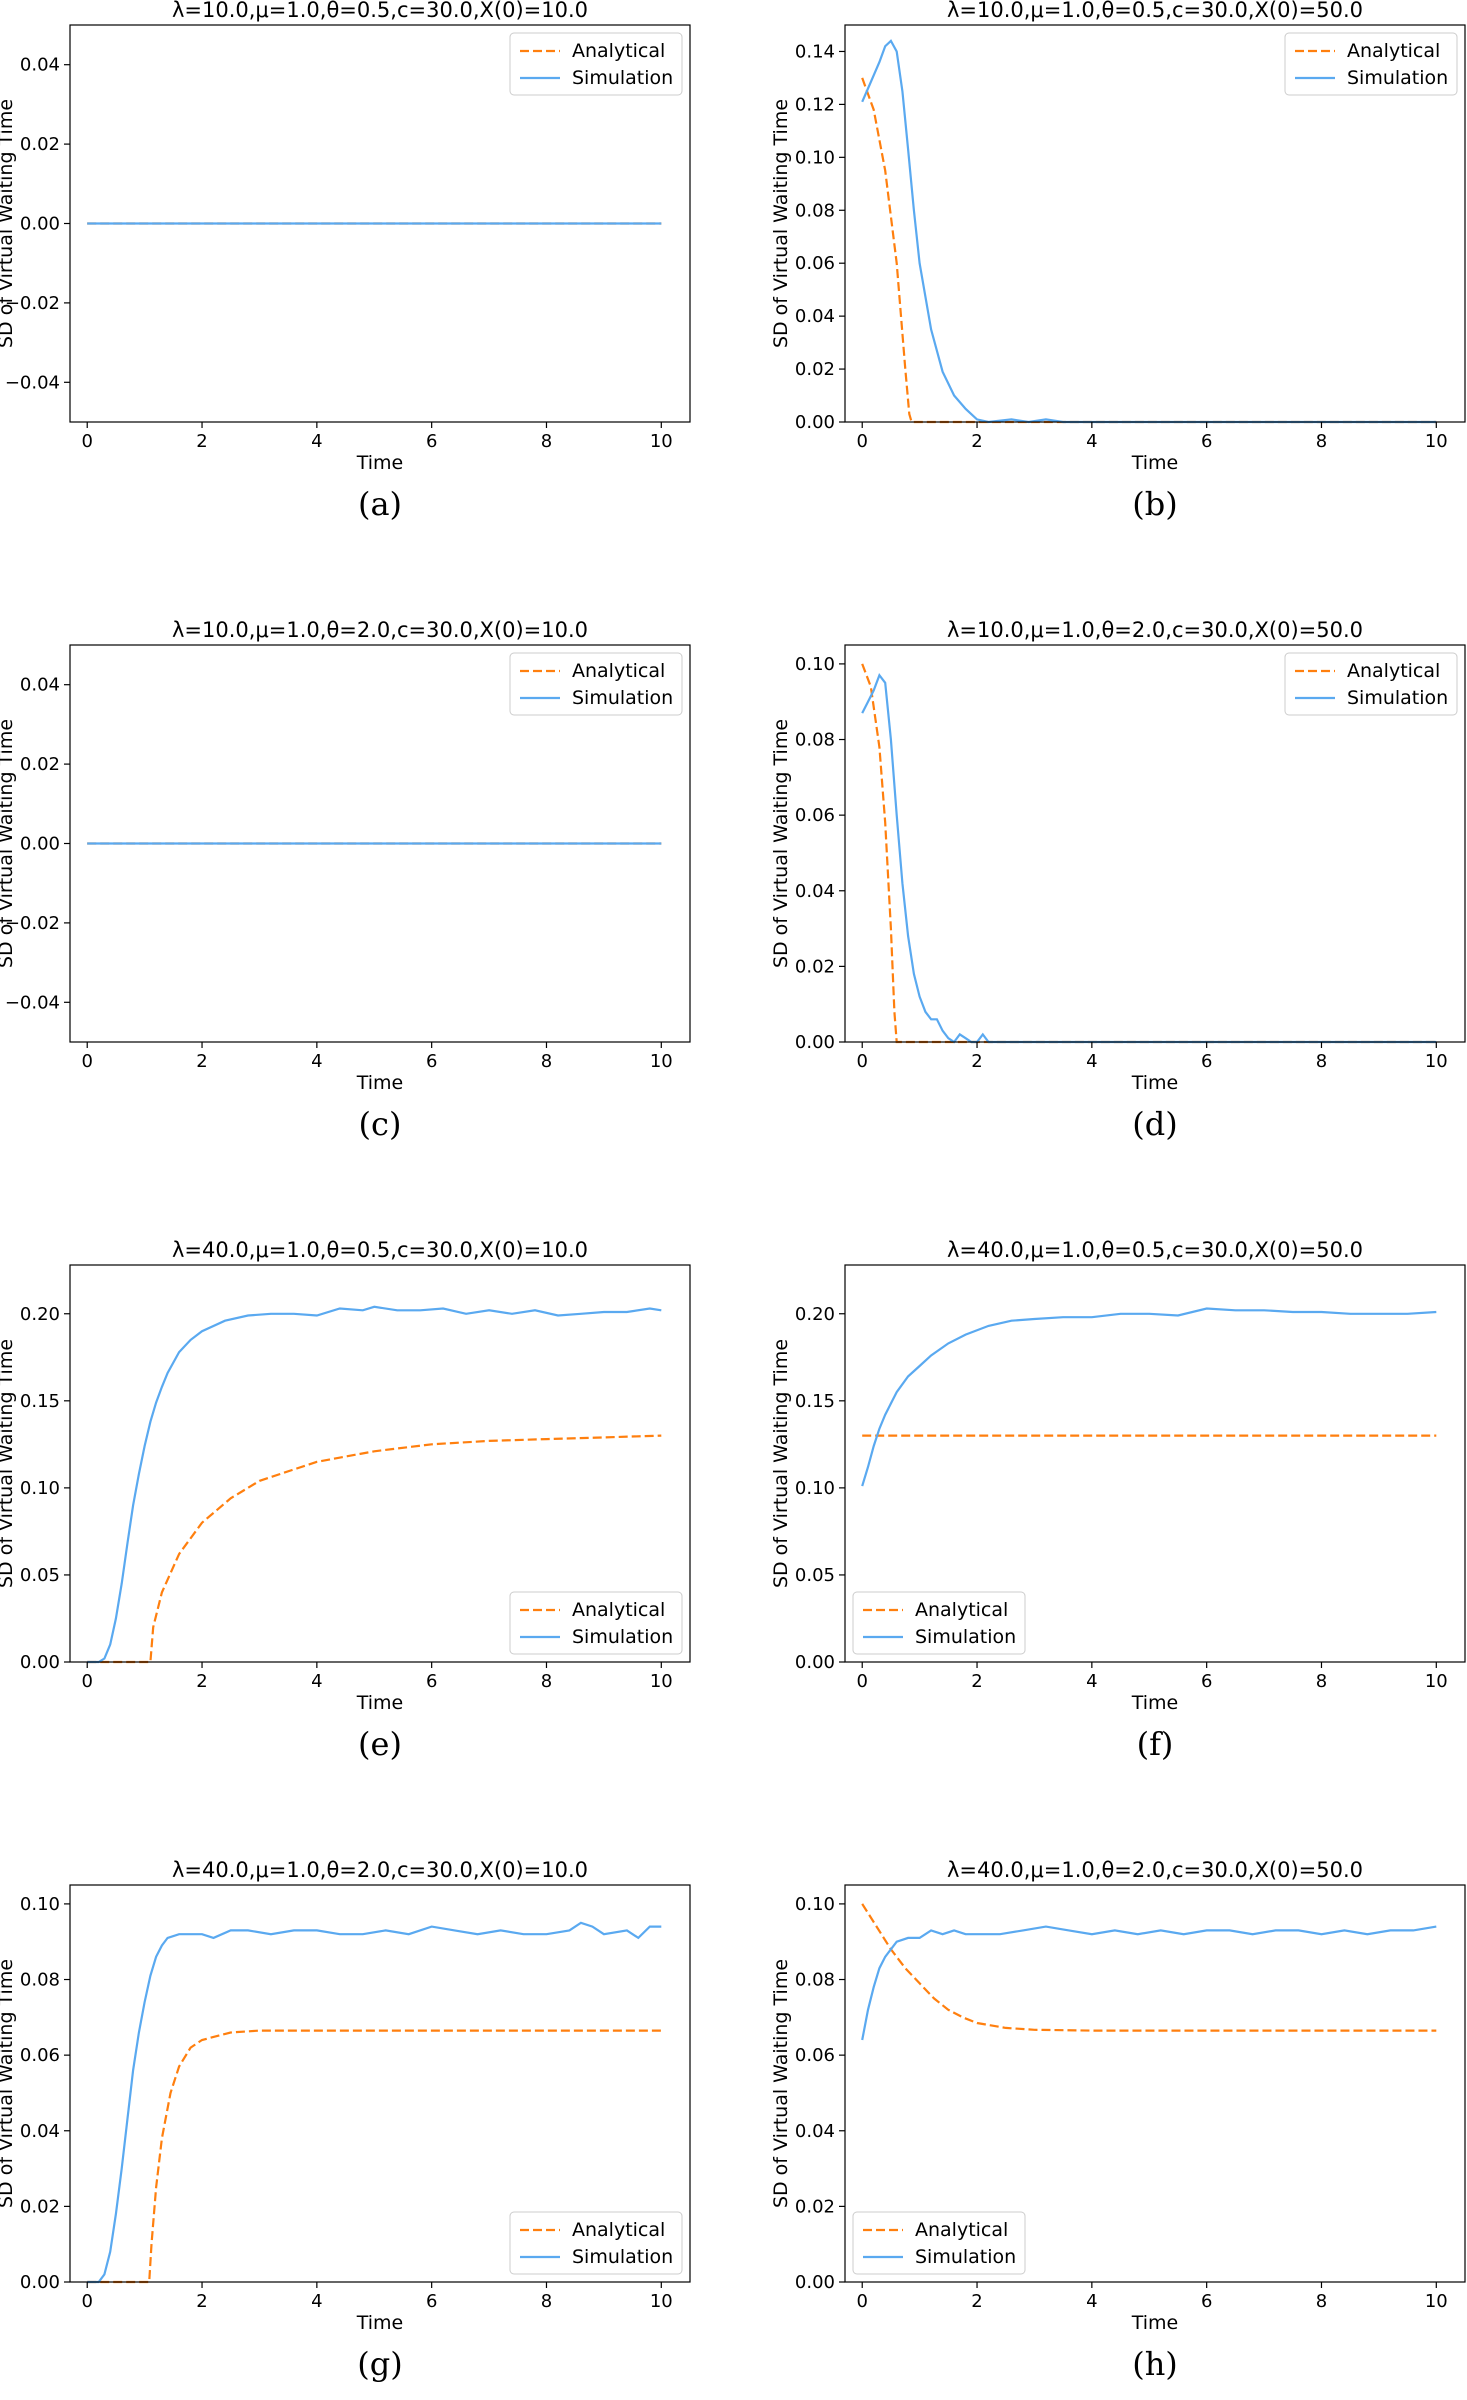 The width and height of the screenshot is (1467, 2400). What do you see at coordinates (380, 2364) in the screenshot?
I see `subfigure-caption: (g)` at bounding box center [380, 2364].